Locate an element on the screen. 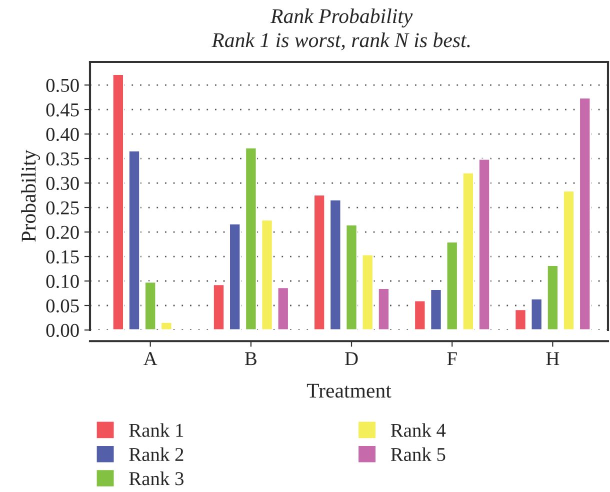 The image size is (610, 492). x-tick-label: B is located at coordinates (250, 359).